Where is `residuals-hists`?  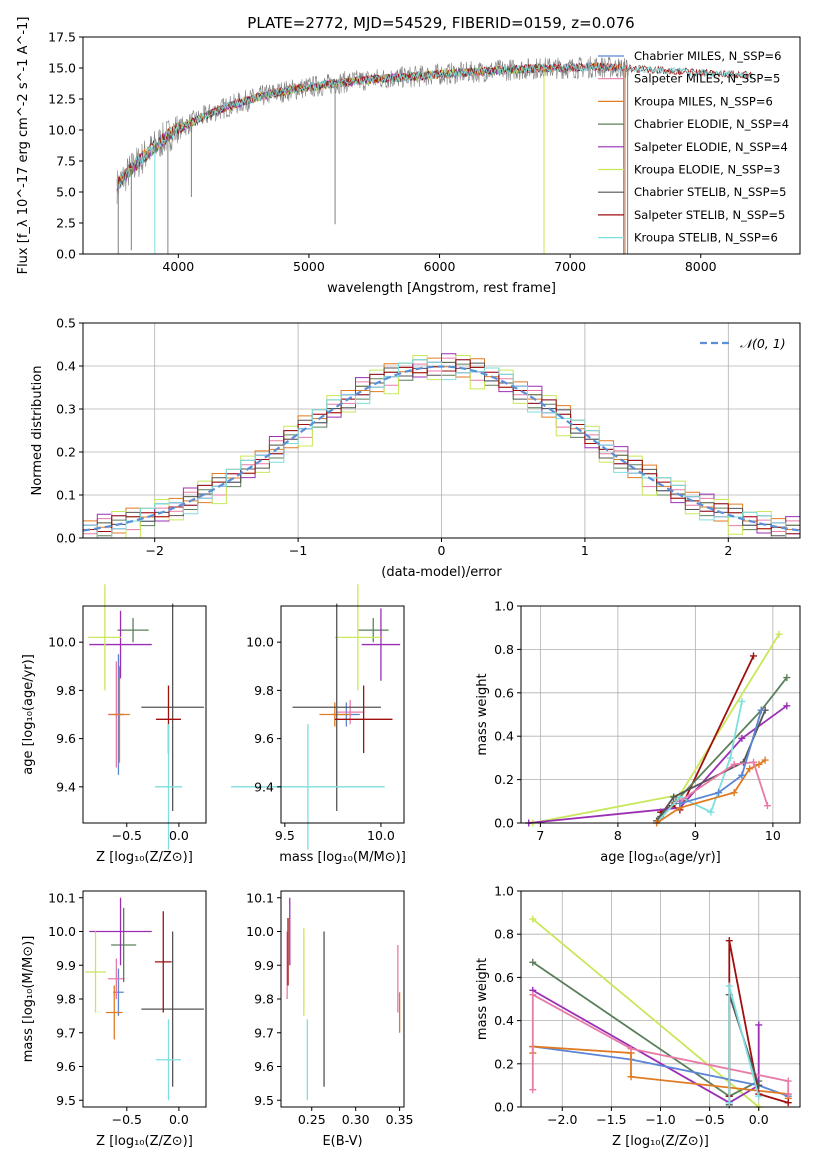 residuals-hists is located at coordinates (441, 445).